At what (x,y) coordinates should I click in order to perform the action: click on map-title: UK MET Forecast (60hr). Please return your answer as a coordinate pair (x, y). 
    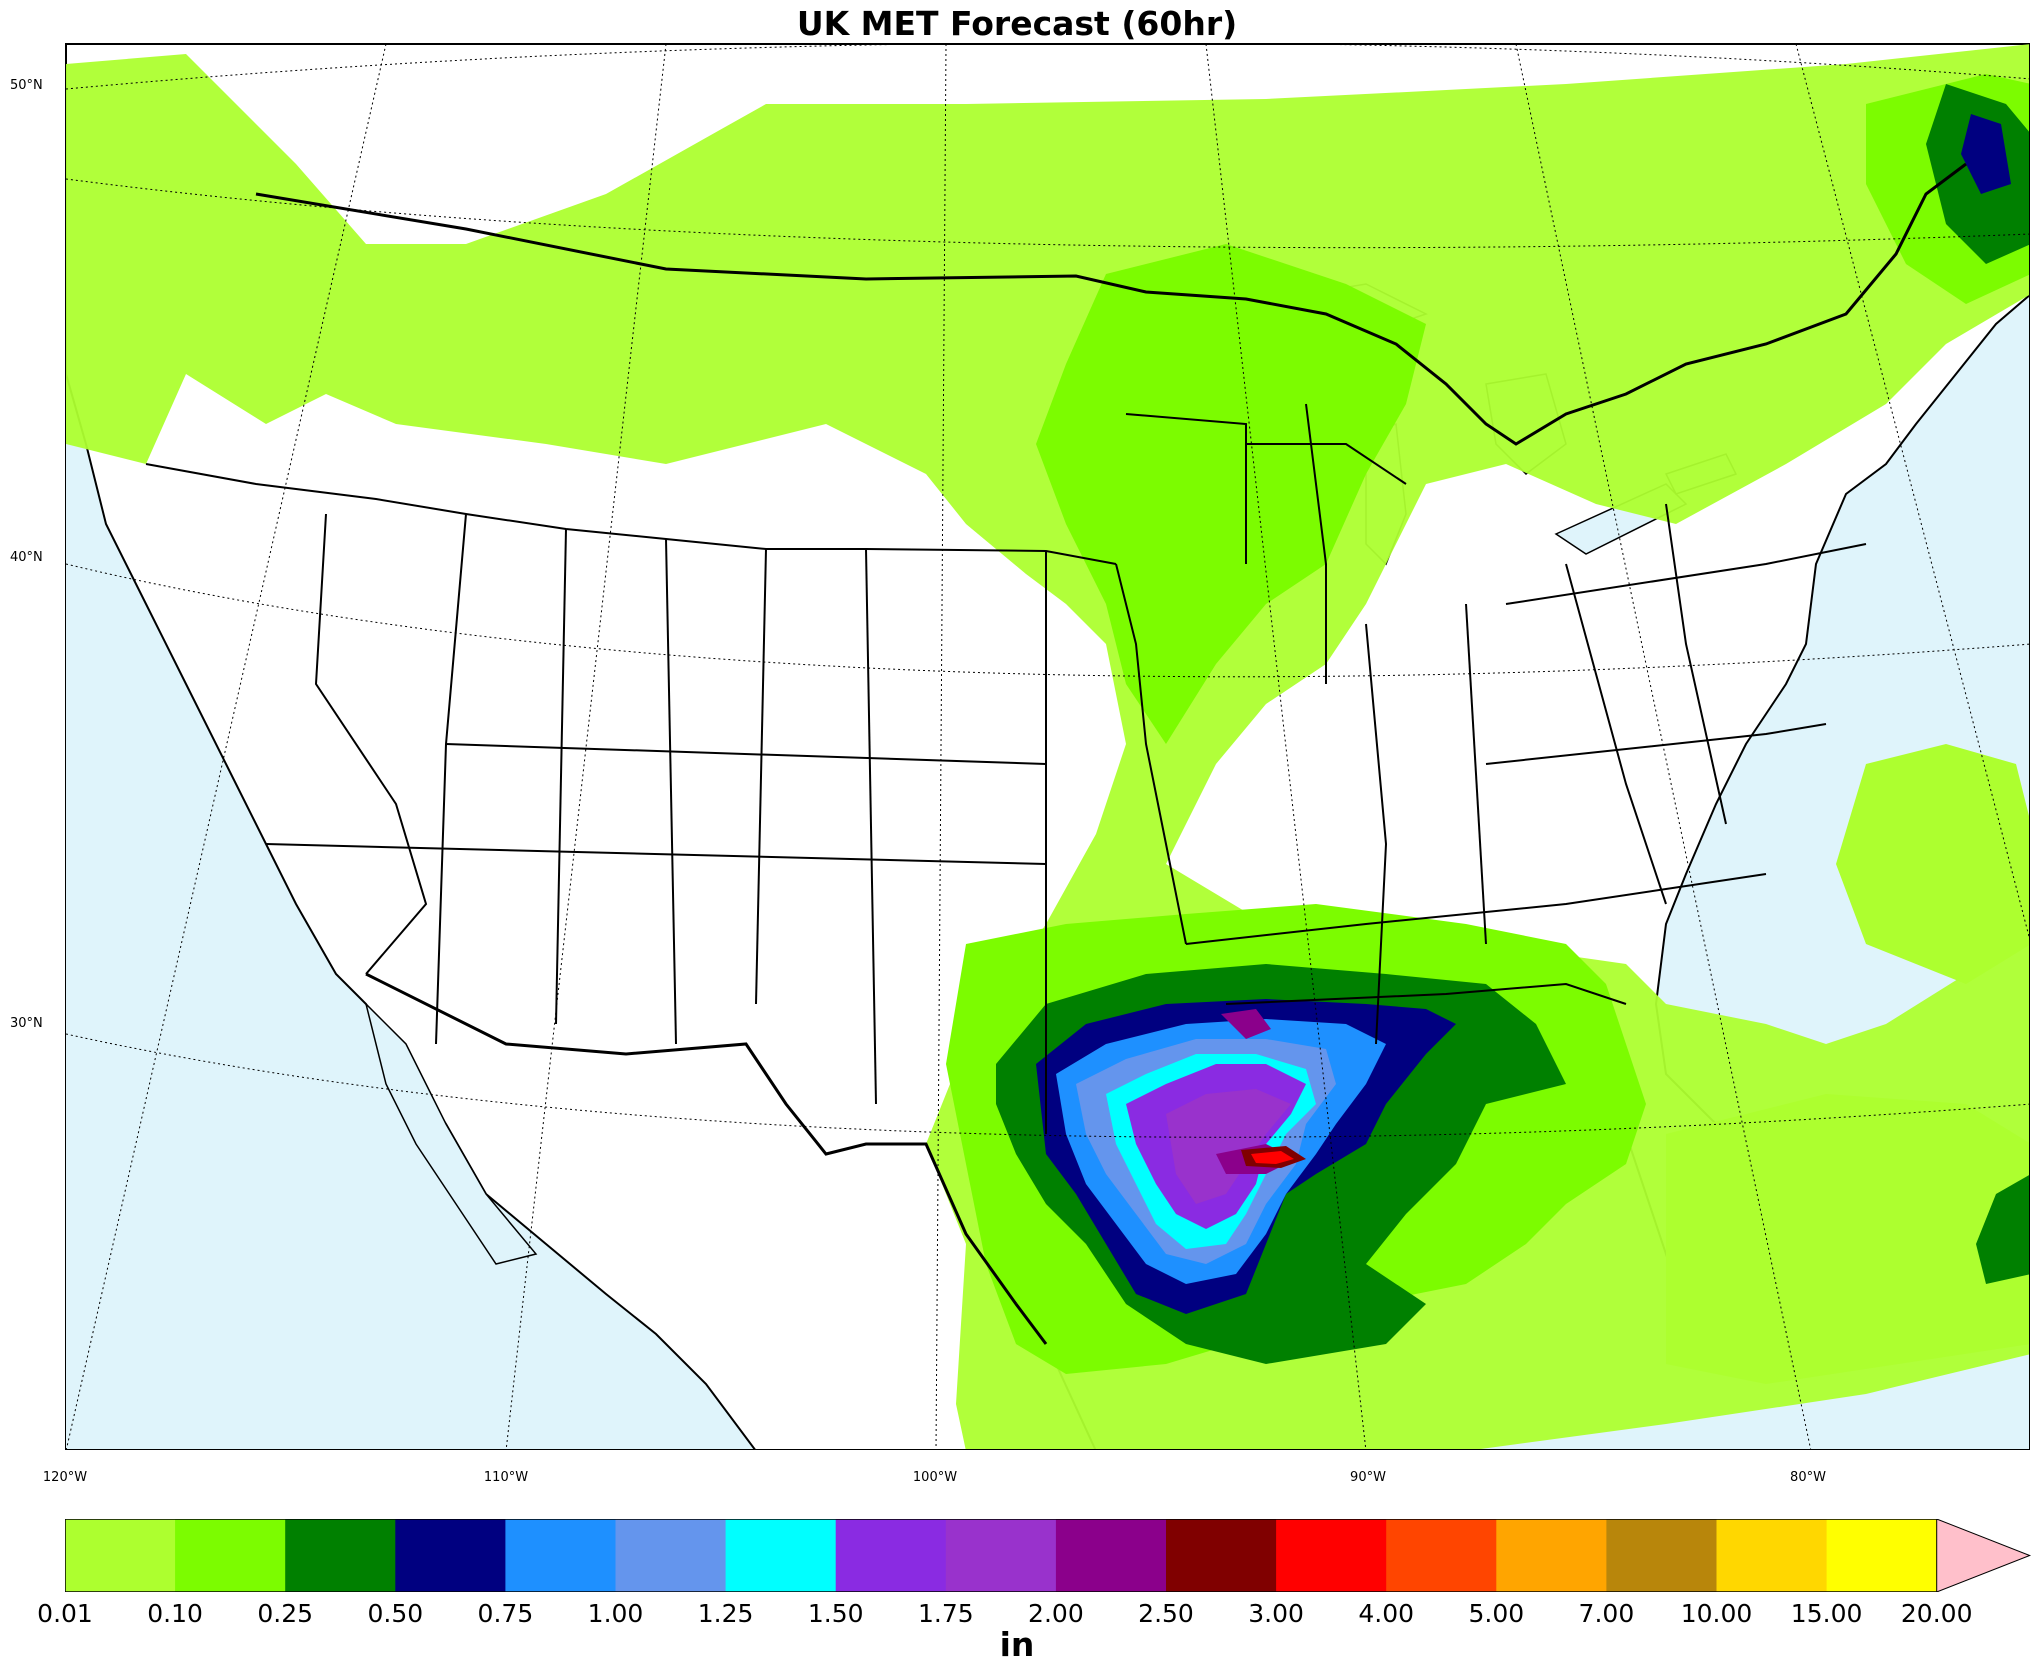
    Looking at the image, I should click on (1017, 23).